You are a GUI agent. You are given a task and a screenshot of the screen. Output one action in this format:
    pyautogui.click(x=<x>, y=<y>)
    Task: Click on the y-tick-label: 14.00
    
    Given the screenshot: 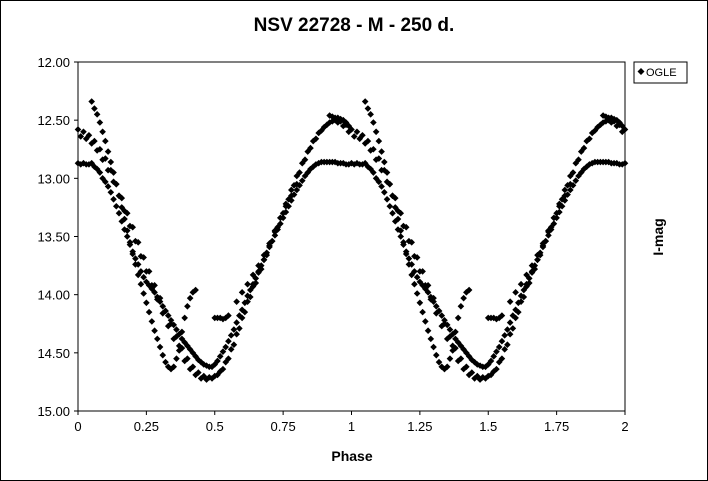 What is the action you would take?
    pyautogui.click(x=53, y=295)
    